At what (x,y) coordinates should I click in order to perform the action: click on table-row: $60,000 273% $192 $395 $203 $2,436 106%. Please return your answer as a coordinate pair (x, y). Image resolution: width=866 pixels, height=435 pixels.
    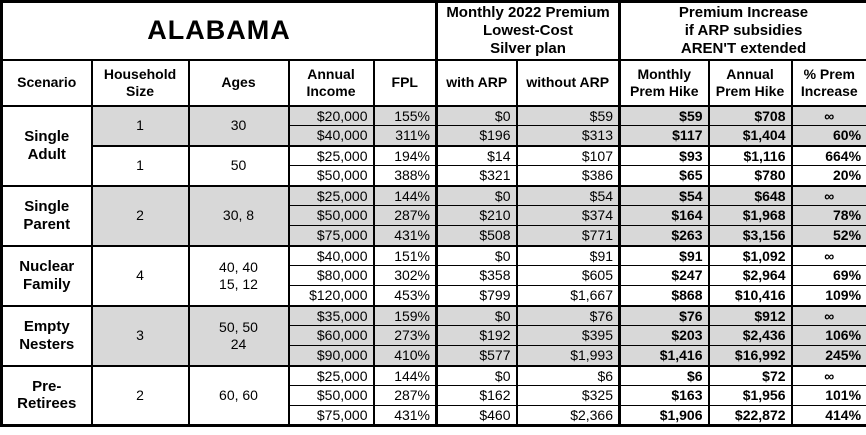
    Looking at the image, I should click on (434, 335).